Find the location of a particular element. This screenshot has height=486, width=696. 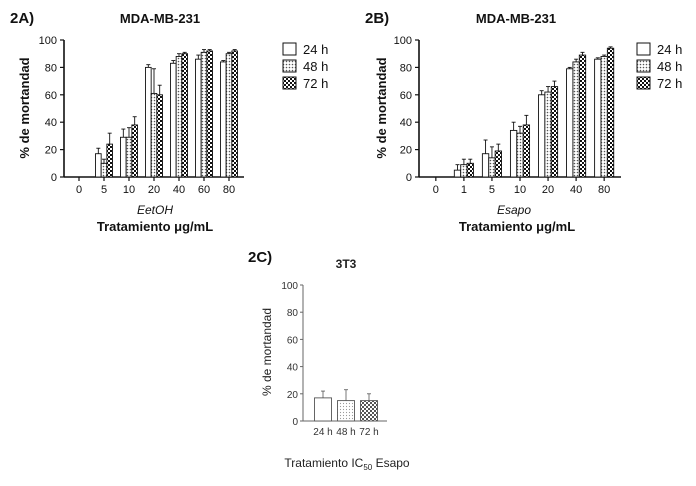

panel-c-x-label-prefix: Tratamiento IC is located at coordinates (323, 463).